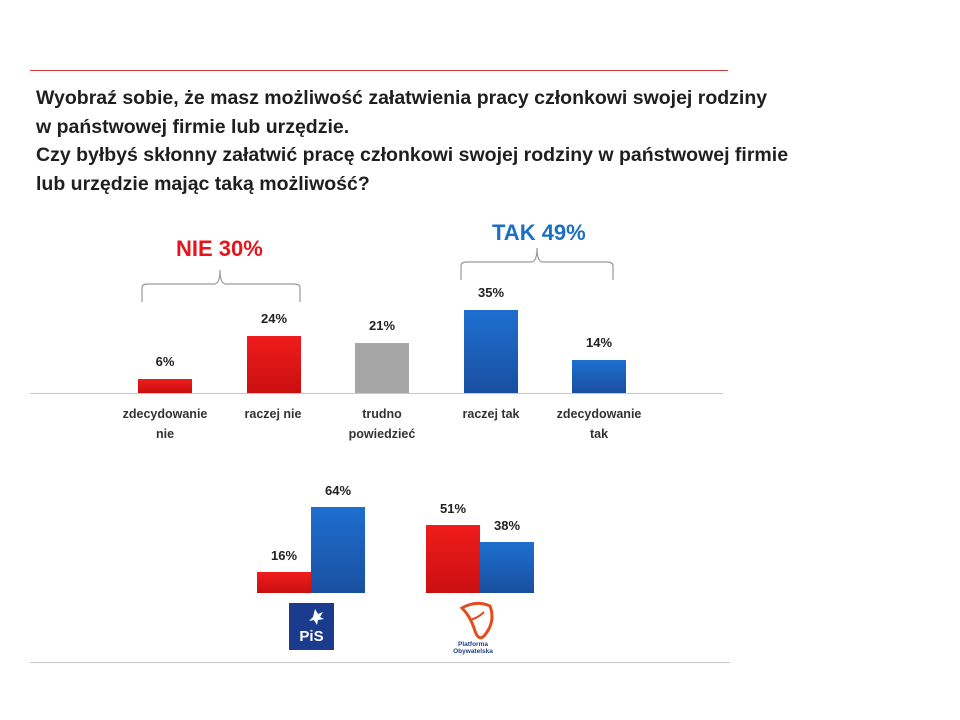  I want to click on bar-trudno-powiedziec, so click(382, 368).